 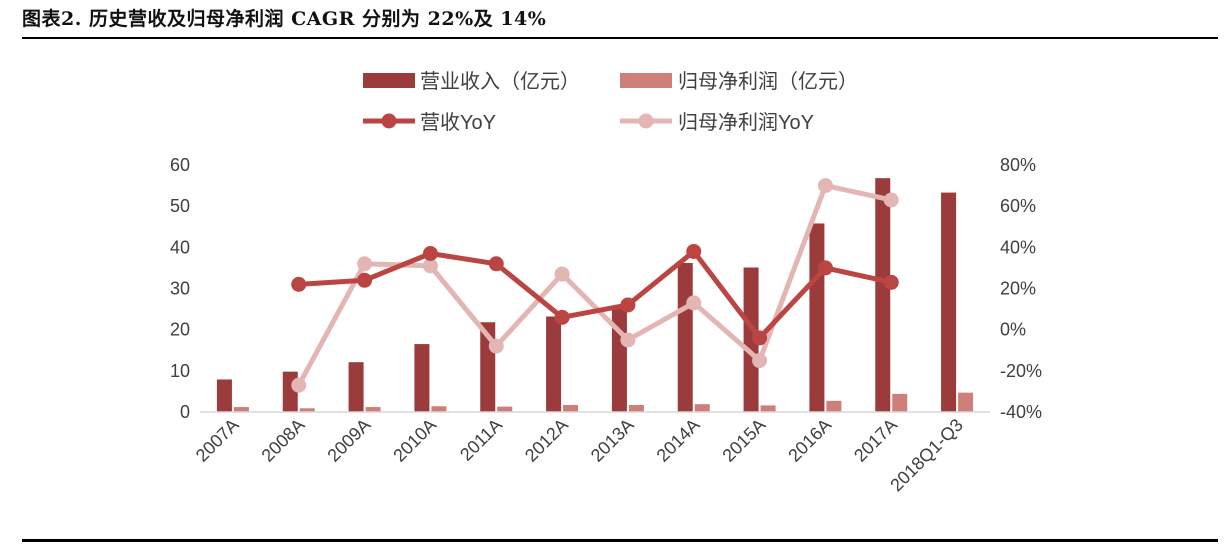 What do you see at coordinates (414, 440) in the screenshot?
I see `x-tick-label: 2010A` at bounding box center [414, 440].